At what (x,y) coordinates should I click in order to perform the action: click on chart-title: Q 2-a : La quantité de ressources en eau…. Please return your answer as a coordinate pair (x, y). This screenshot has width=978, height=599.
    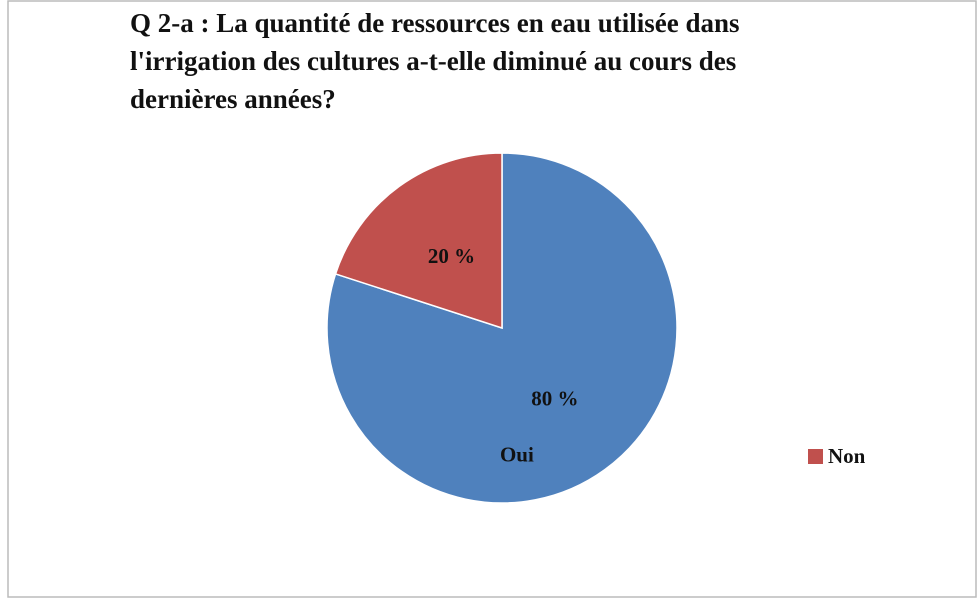
    Looking at the image, I should click on (435, 61).